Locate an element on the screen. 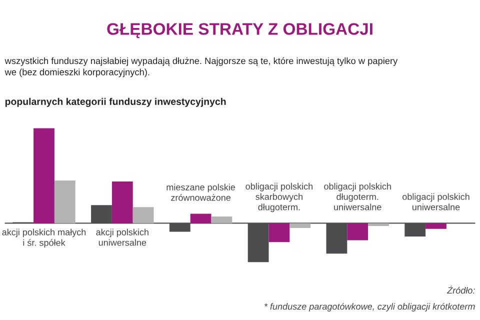  text: wszystkich funduszy najsłabiej wypadają dłużne. Najgorsze są te, które inwestują tylko w papiery we (bez domieszki korporacyjnych). is located at coordinates (201, 67).